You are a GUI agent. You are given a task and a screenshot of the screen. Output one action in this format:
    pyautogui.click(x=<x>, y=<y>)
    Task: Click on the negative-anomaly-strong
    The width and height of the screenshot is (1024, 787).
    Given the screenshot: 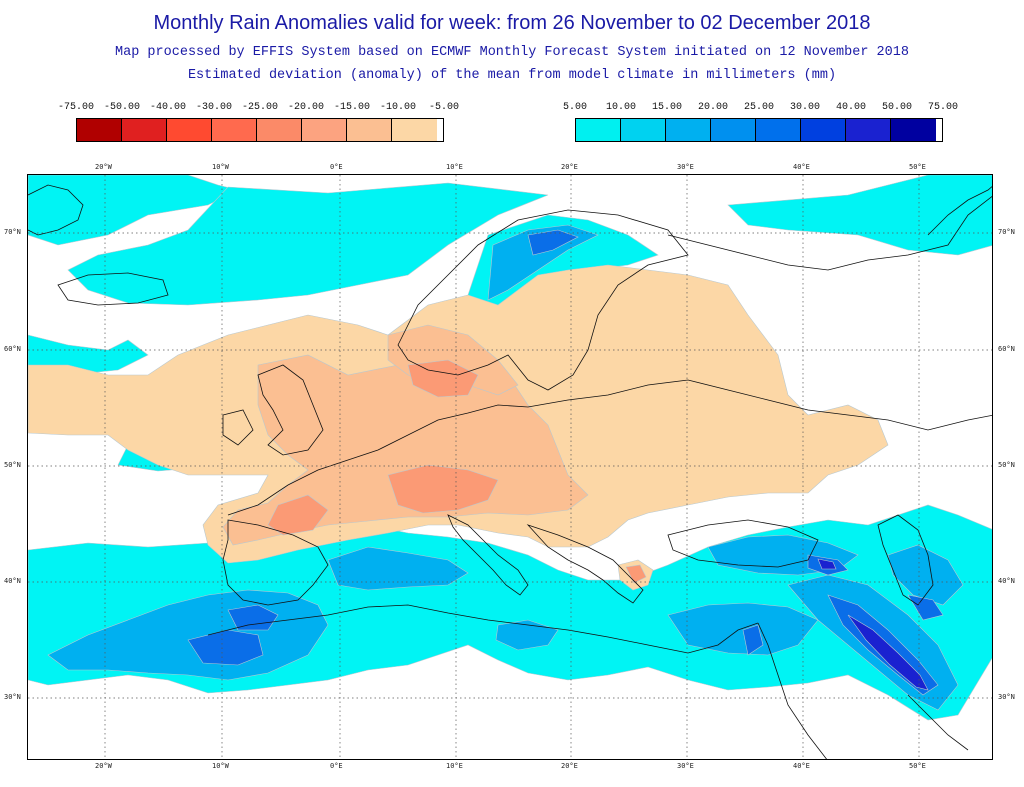 What is the action you would take?
    pyautogui.click(x=457, y=471)
    